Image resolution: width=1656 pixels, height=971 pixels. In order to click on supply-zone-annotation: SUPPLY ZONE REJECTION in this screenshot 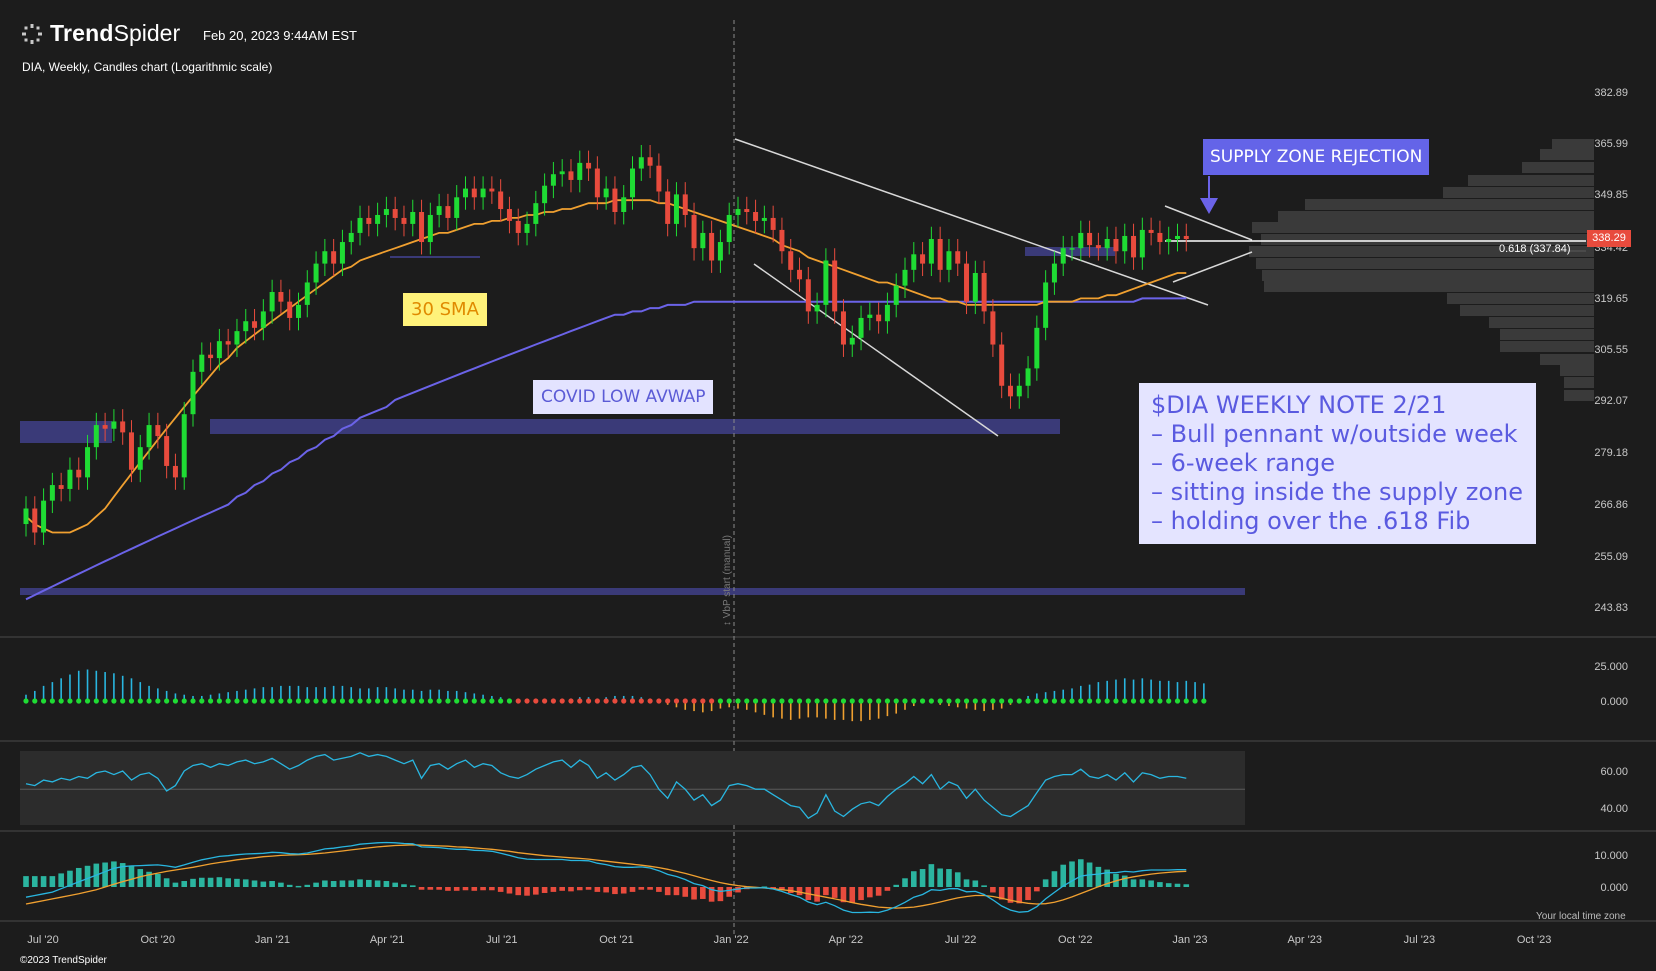, I will do `click(1316, 157)`.